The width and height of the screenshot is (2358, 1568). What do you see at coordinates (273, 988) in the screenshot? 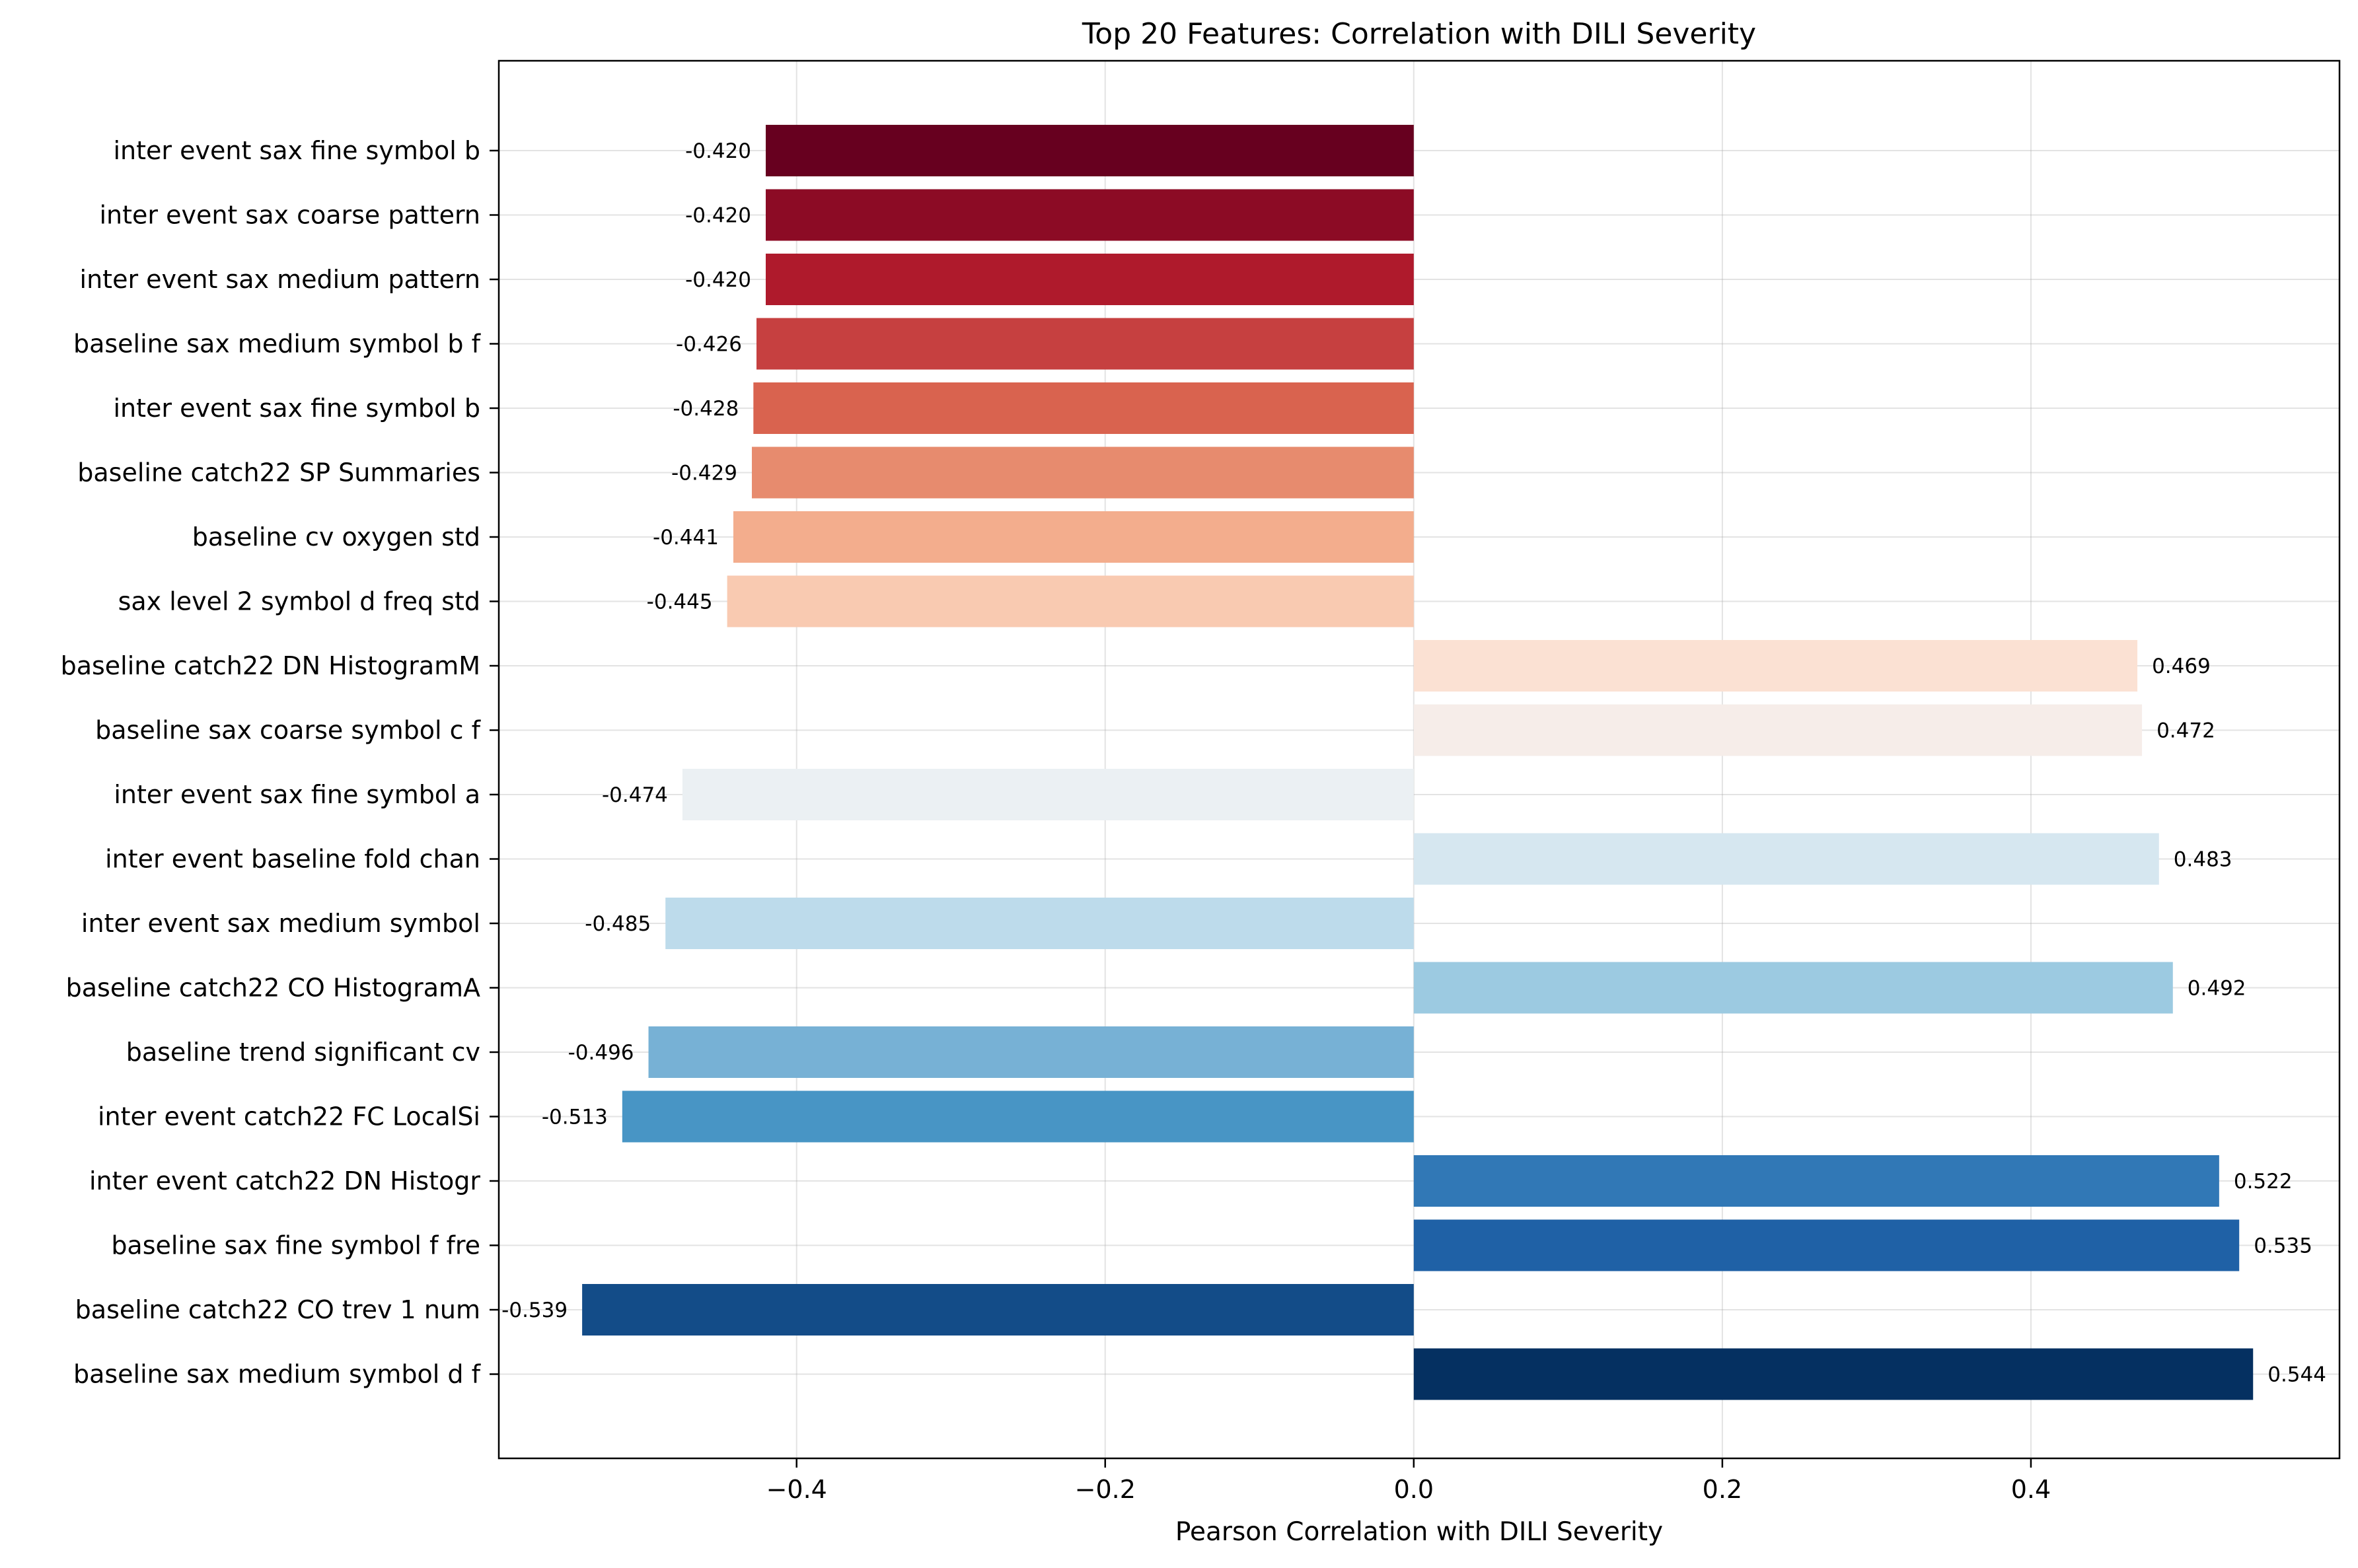
I see `y-tick-label: baseline catch22 CO HistogramA` at bounding box center [273, 988].